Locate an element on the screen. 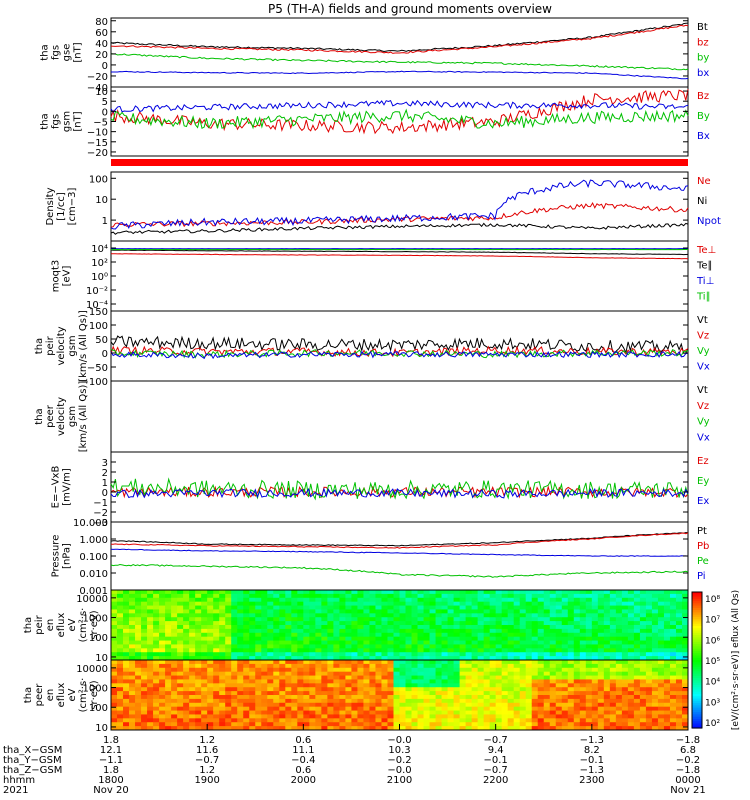 The height and width of the screenshot is (800, 750). colorbar-cell is located at coordinates (697, 598).